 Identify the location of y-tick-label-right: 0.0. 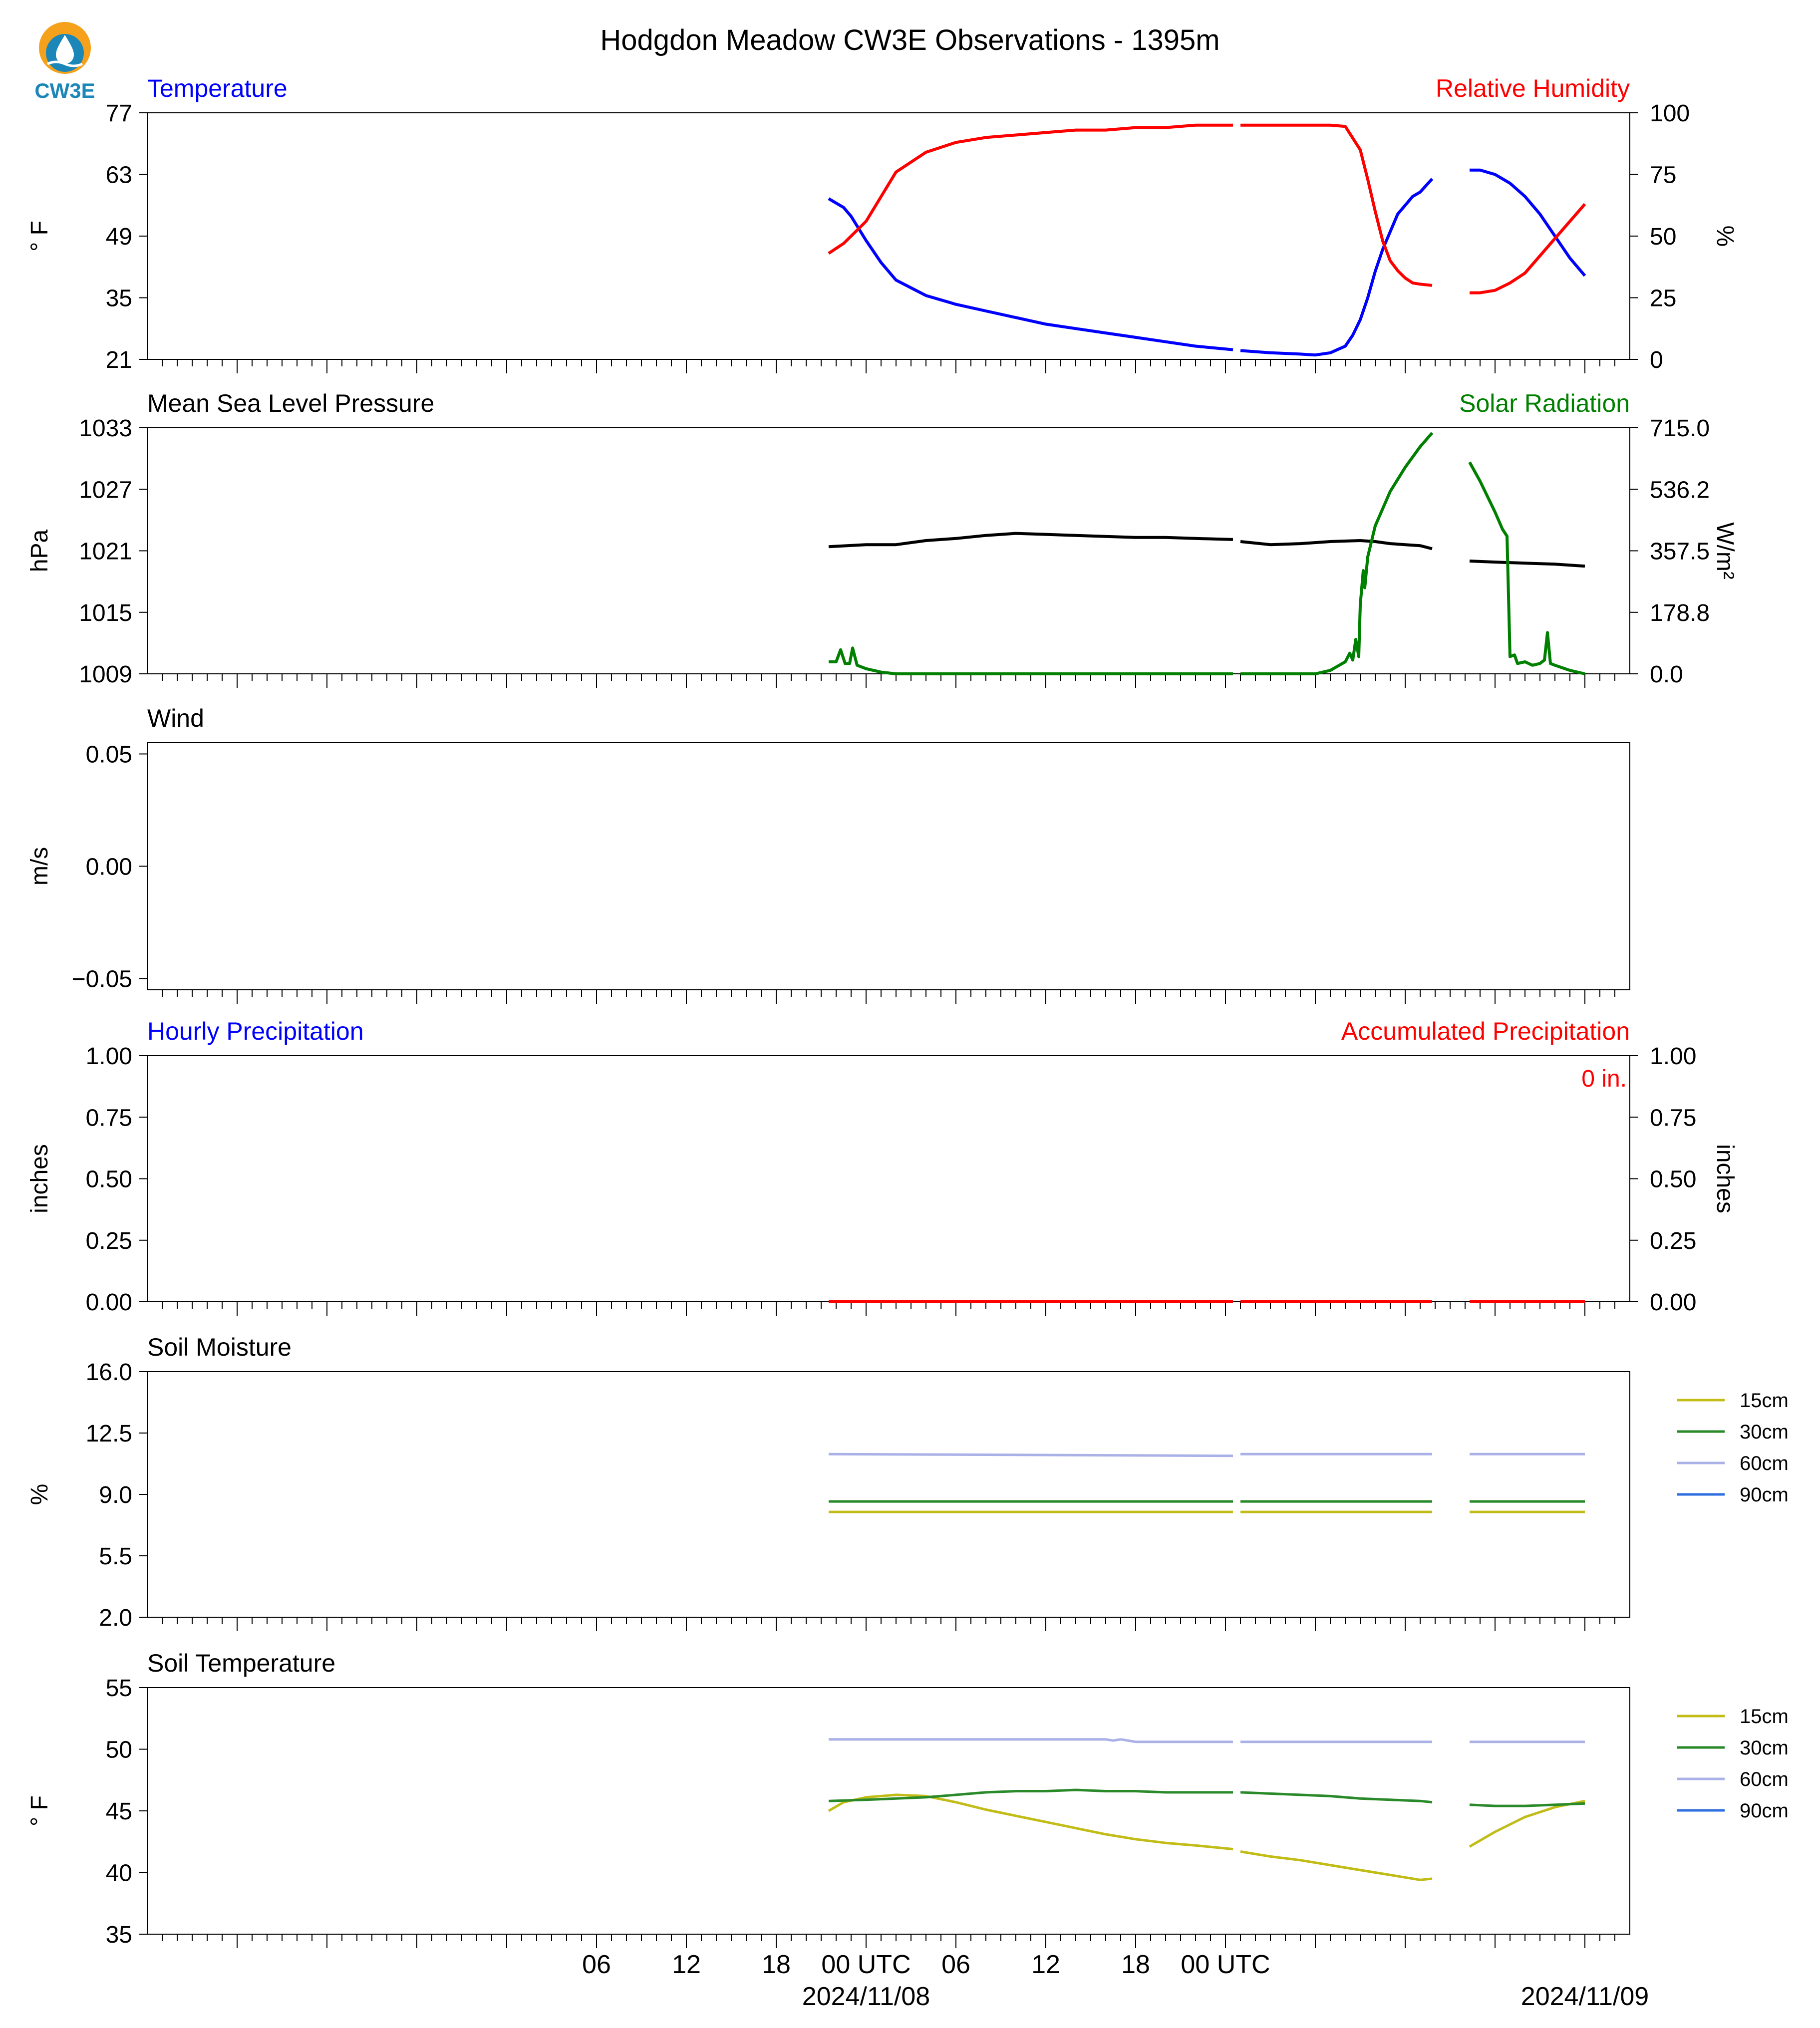
(1666, 674).